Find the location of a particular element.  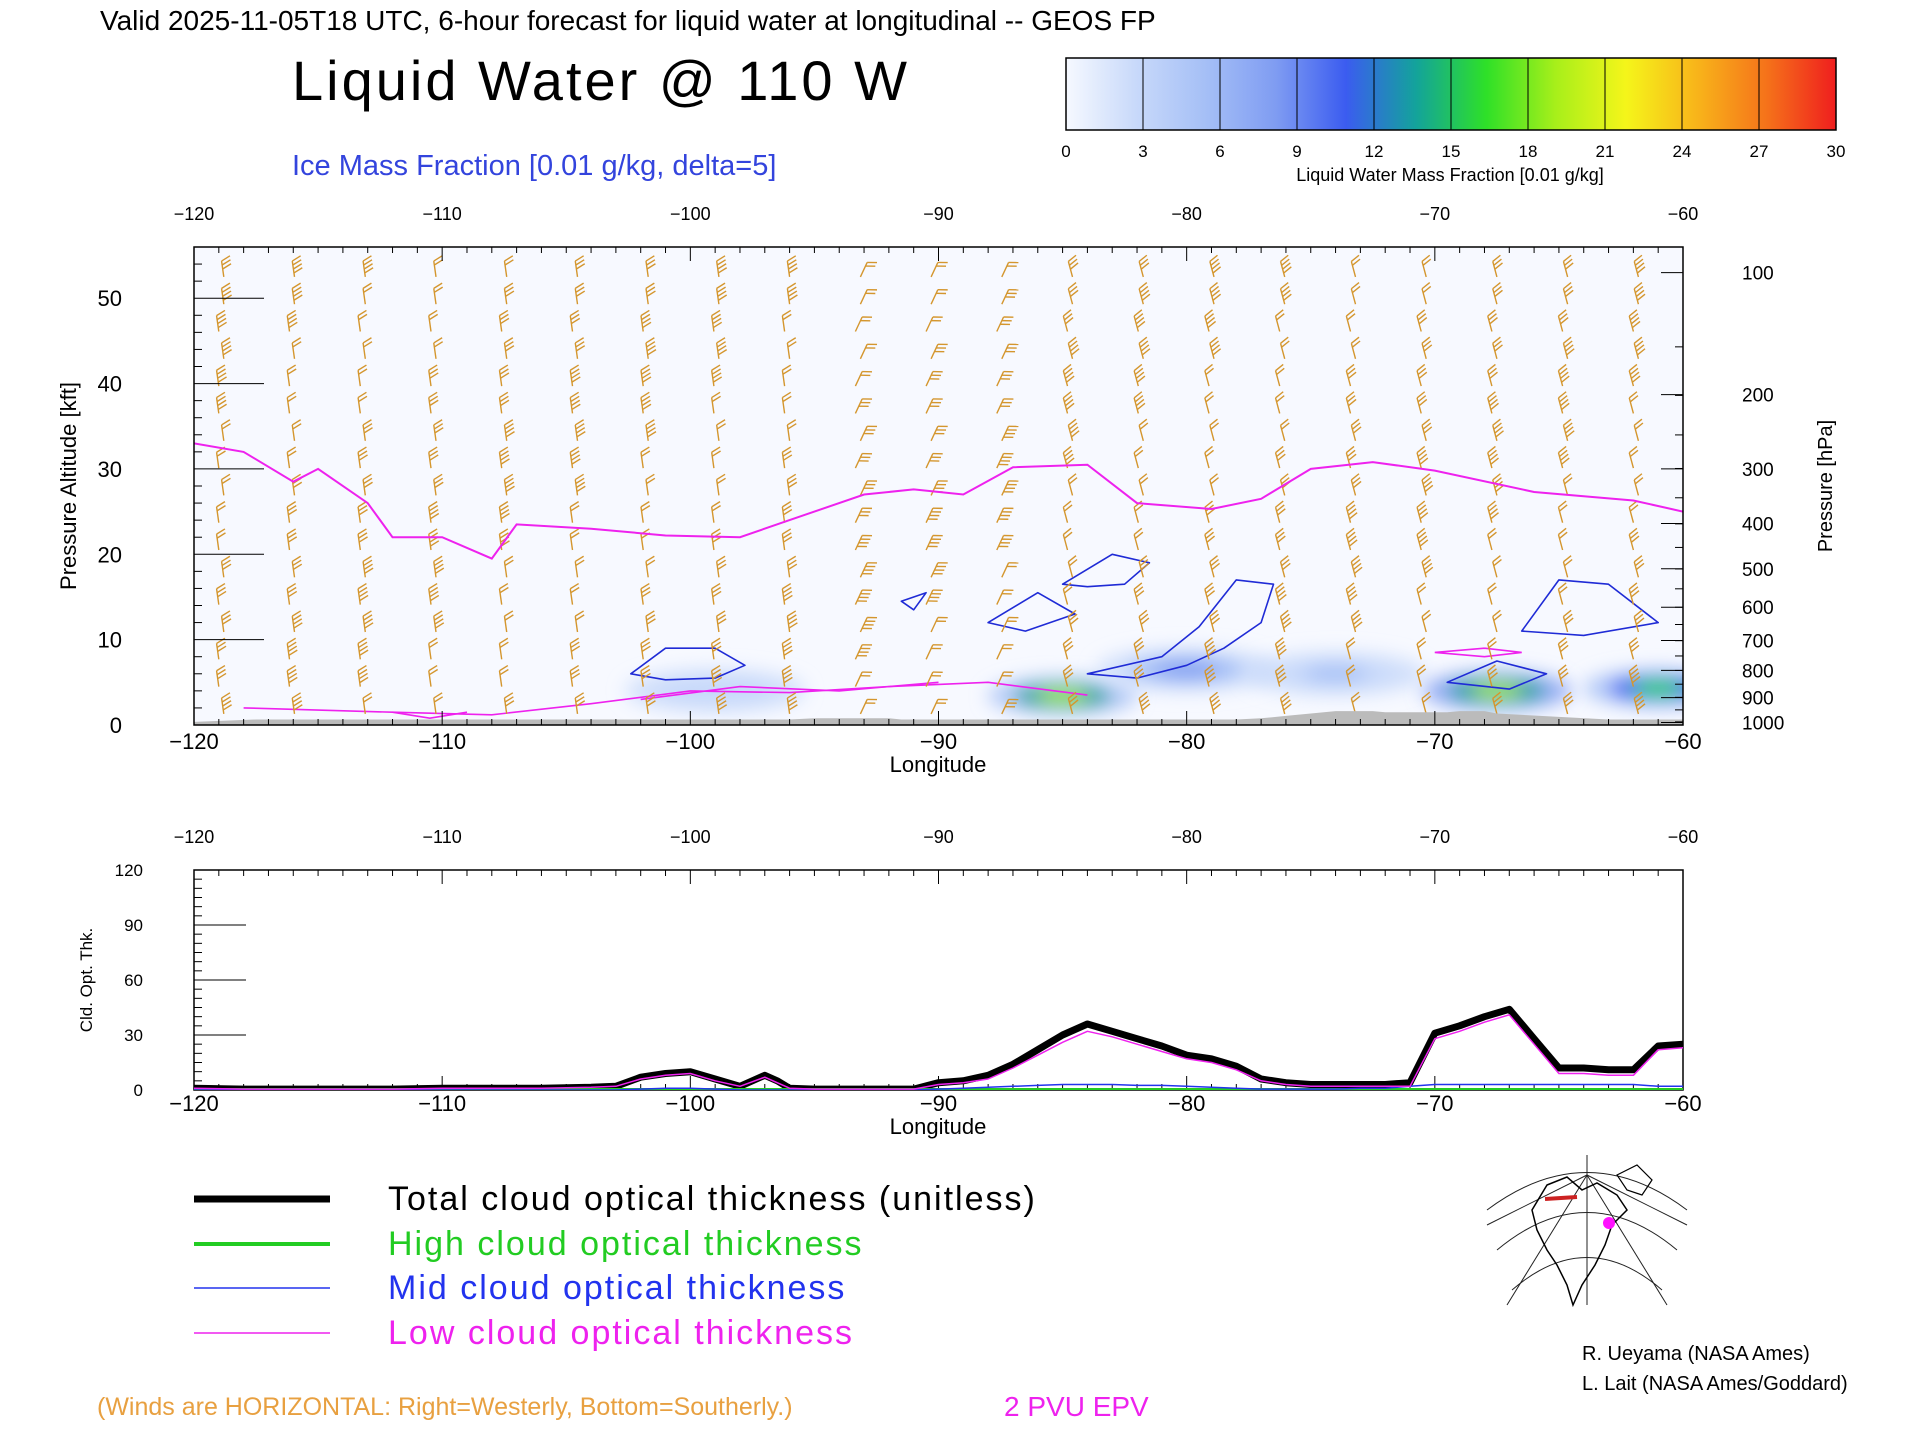

pressure-tick-label: 700 is located at coordinates (1758, 641).